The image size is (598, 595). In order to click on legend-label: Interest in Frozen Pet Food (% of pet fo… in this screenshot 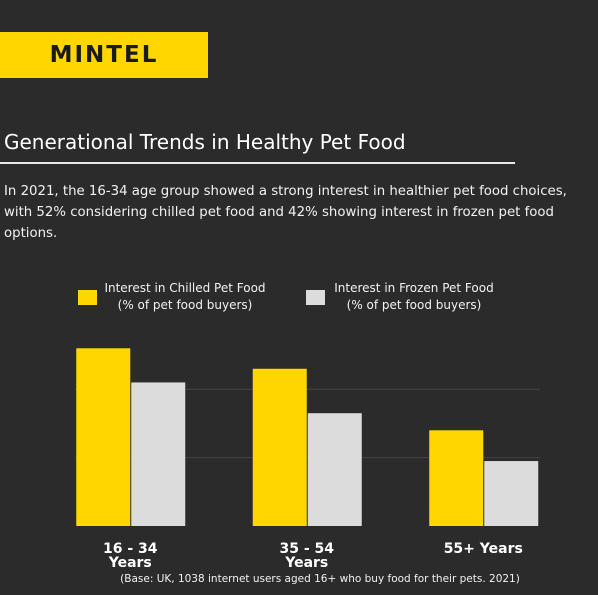, I will do `click(414, 296)`.